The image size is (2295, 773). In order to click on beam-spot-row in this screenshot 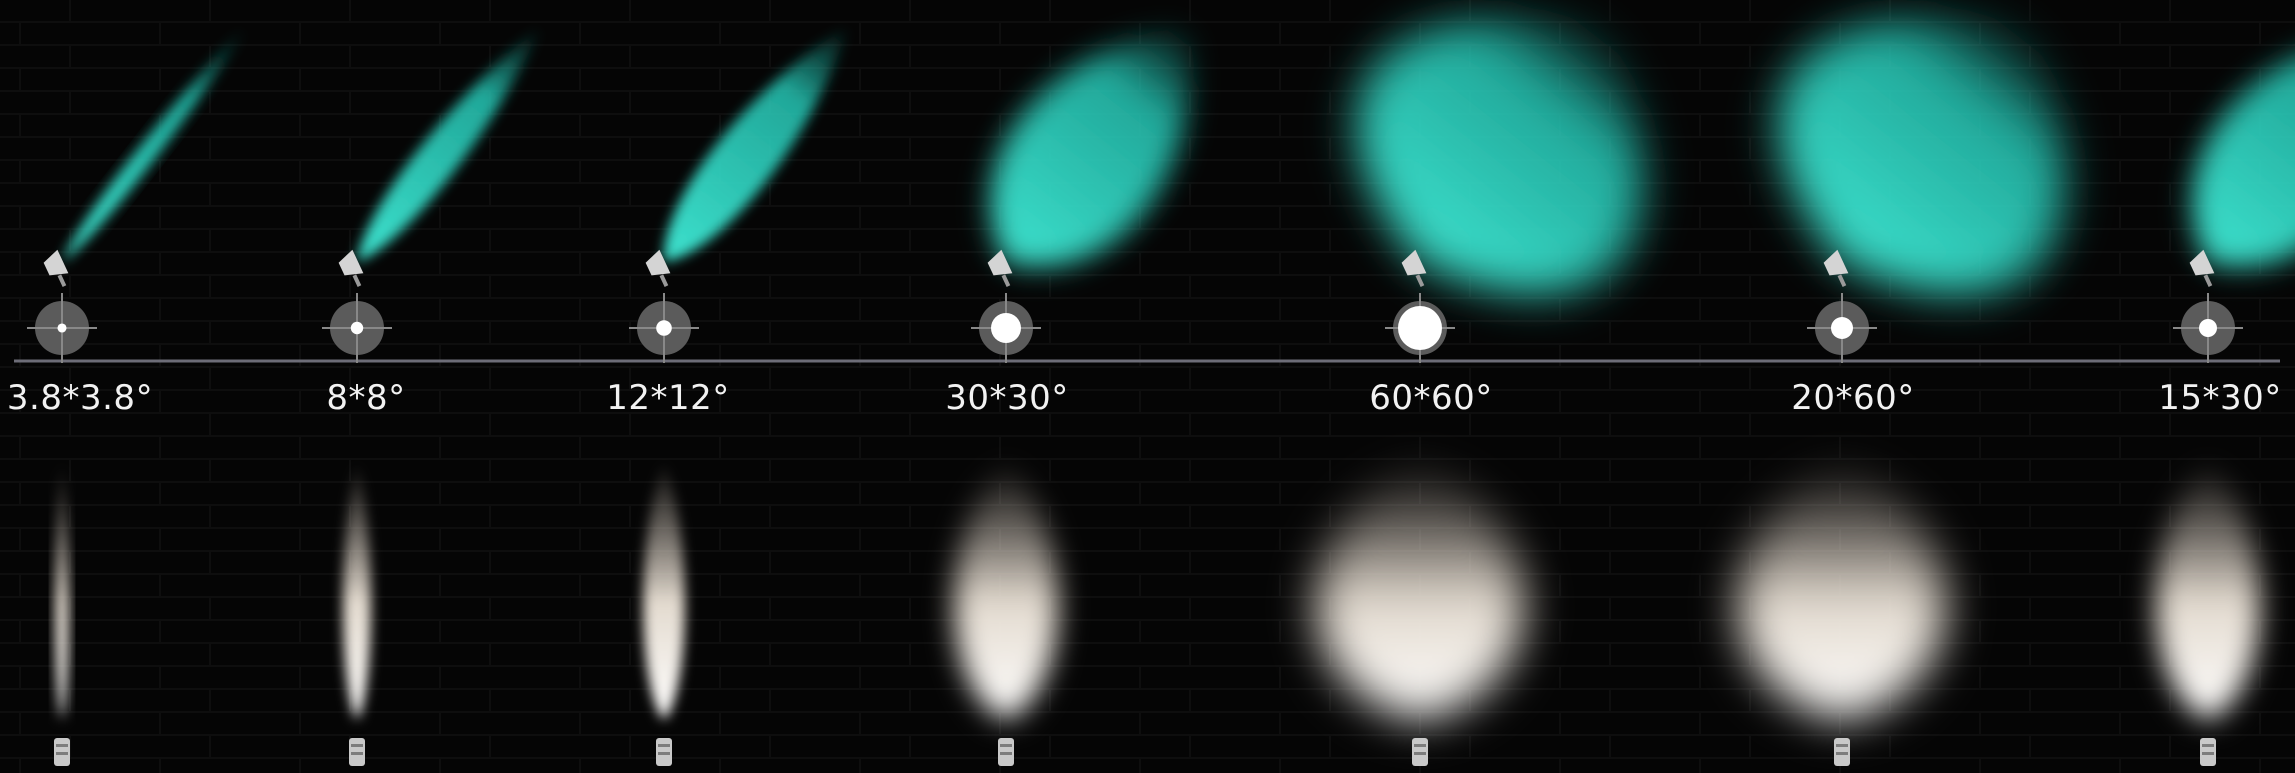, I will do `click(1135, 328)`.